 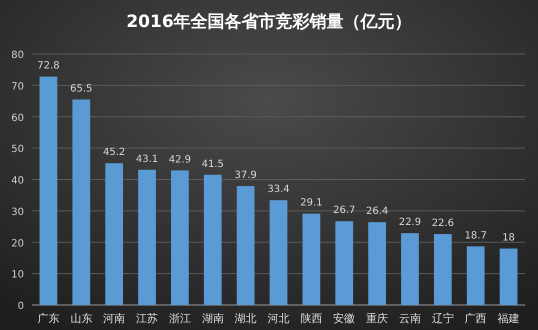 What do you see at coordinates (147, 318) in the screenshot?
I see `x-tick-label: 江苏` at bounding box center [147, 318].